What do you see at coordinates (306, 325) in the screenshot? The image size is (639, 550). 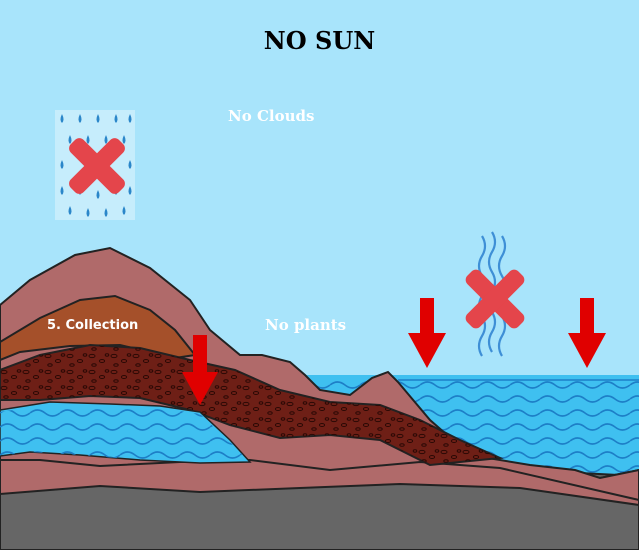 I see `no-plants-label: No plants` at bounding box center [306, 325].